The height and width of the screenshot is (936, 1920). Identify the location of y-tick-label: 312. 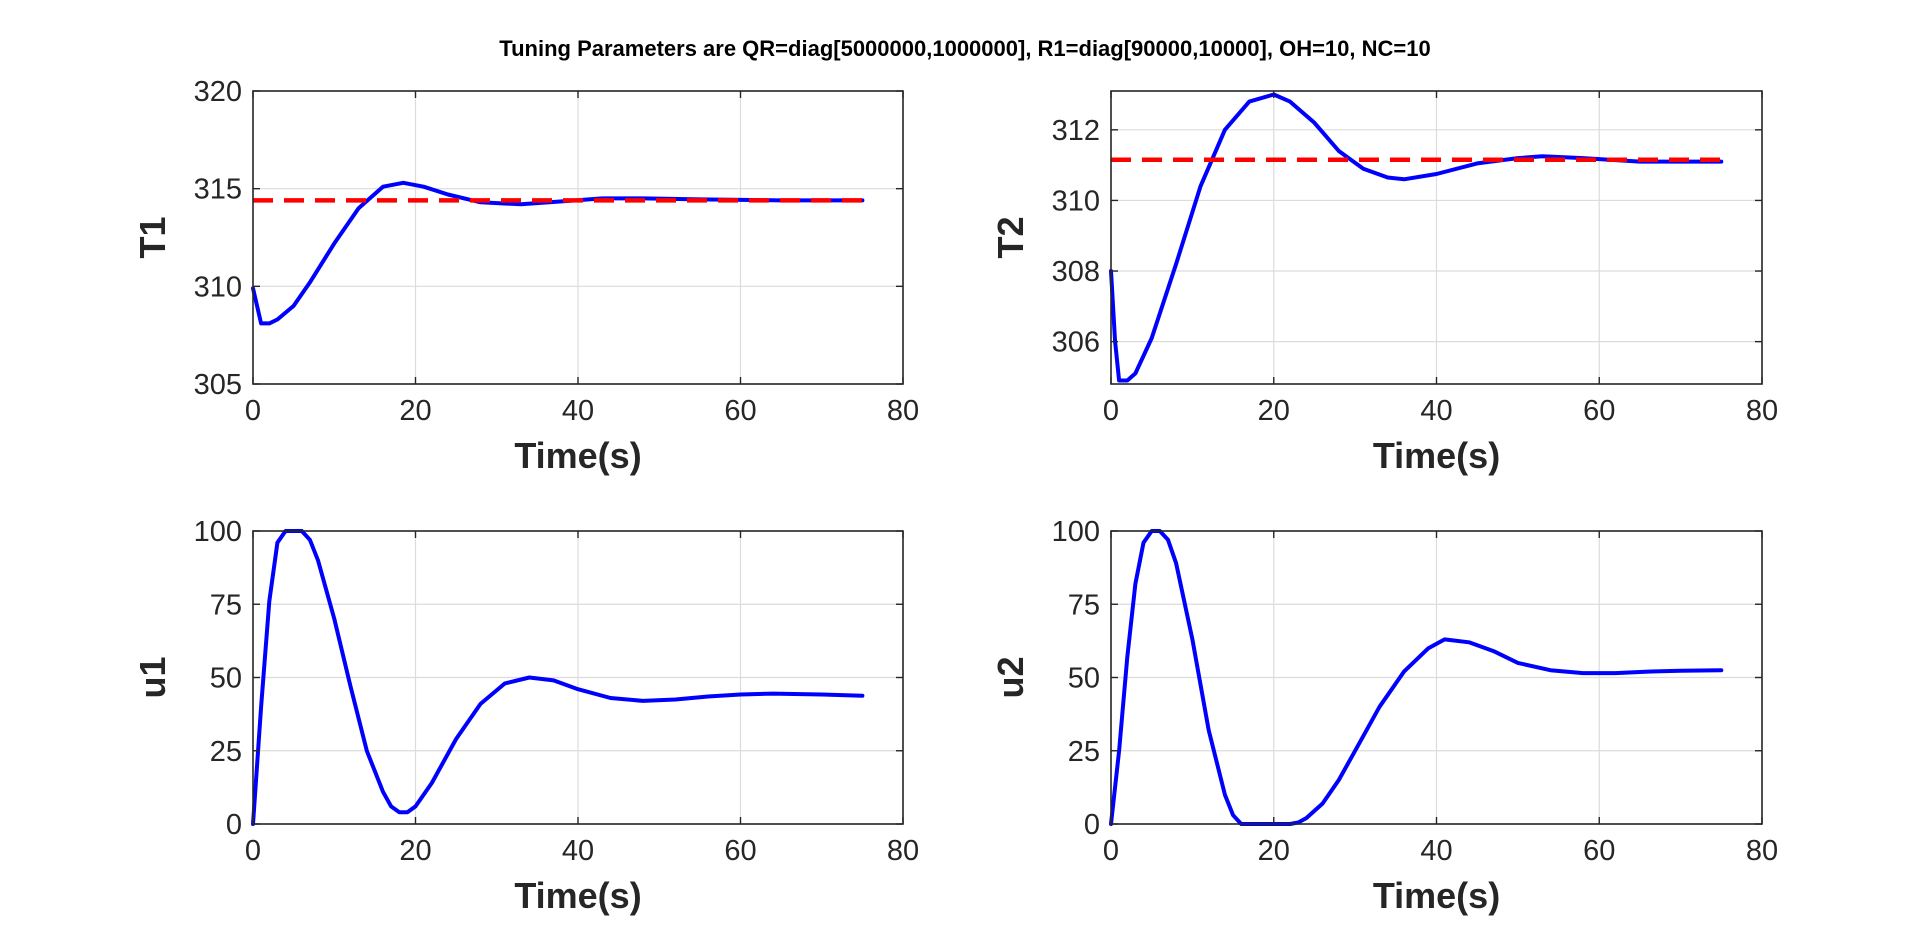
(1076, 131).